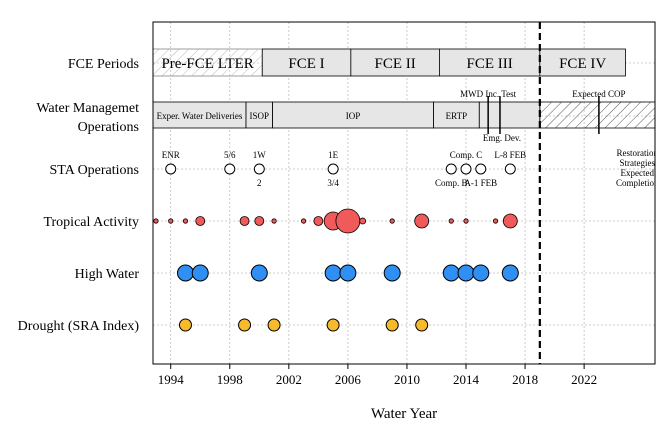  I want to click on row-label-fce-periods: FCE Periods, so click(103, 64).